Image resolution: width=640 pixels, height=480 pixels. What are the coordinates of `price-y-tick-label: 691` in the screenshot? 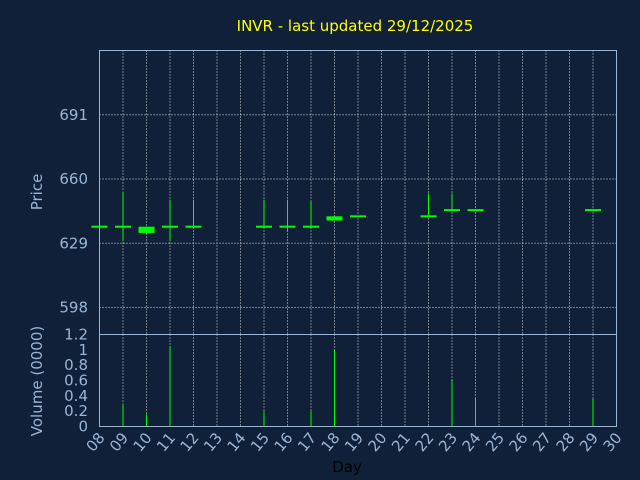 It's located at (73, 115).